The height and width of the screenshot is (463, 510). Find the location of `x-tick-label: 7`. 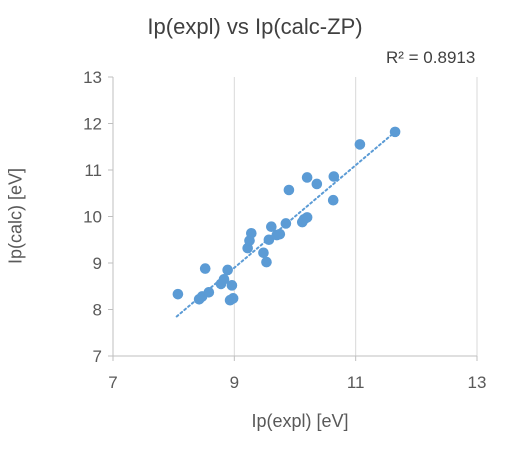

x-tick-label: 7 is located at coordinates (112, 382).